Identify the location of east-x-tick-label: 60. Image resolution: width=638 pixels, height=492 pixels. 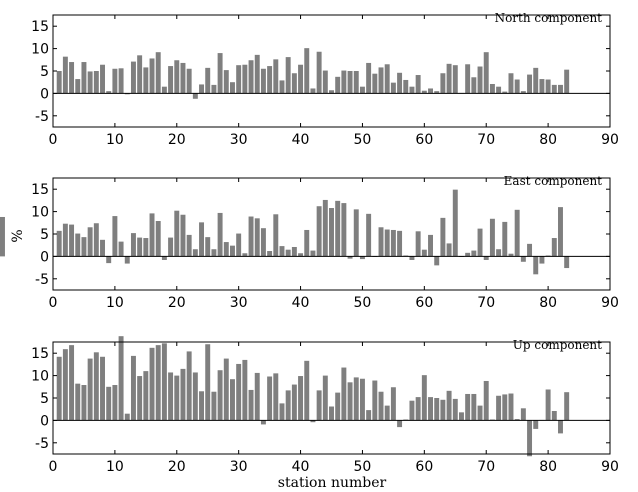
(424, 303).